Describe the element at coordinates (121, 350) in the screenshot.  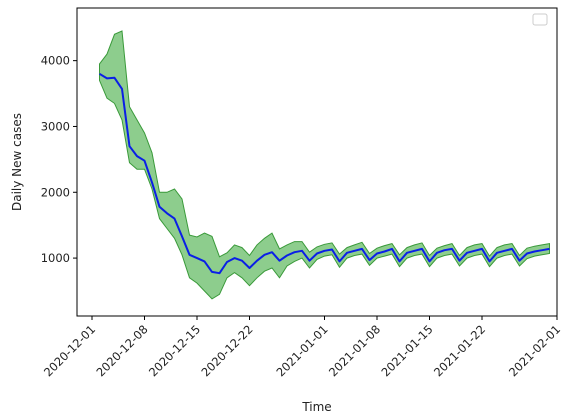
I see `x-tick-label: 2020-12-08` at that location.